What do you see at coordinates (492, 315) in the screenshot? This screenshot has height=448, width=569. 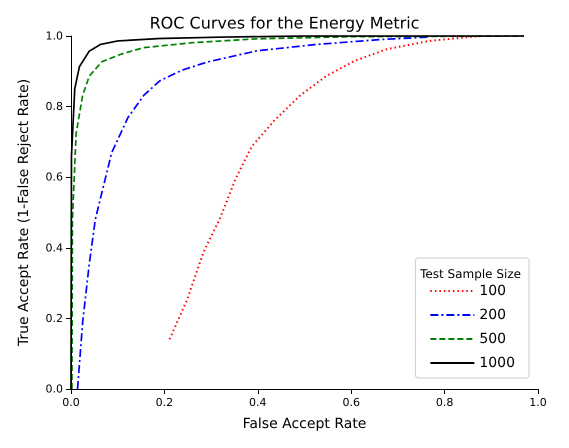 I see `legend-label: 200` at bounding box center [492, 315].